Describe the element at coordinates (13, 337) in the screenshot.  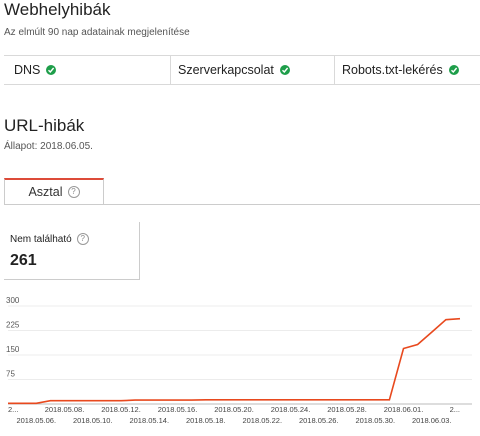
I see `y-axis: 75 150 225 300` at that location.